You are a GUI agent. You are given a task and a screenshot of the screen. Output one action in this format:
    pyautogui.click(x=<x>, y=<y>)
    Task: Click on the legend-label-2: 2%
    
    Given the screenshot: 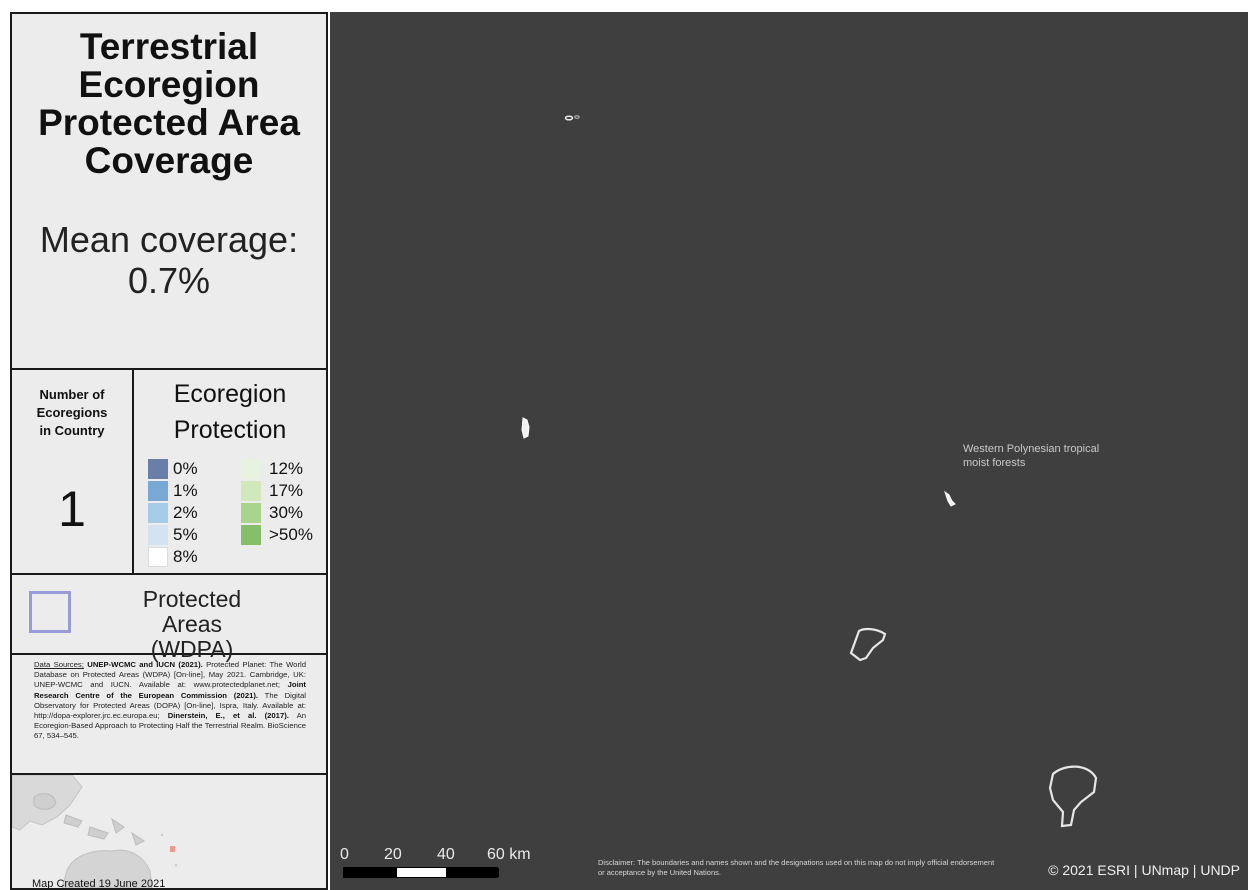 What is the action you would take?
    pyautogui.click(x=185, y=512)
    